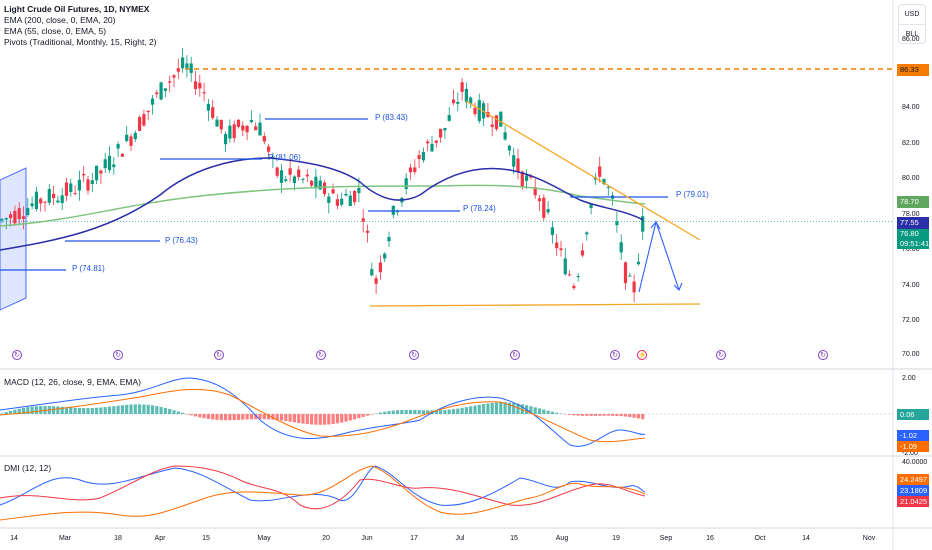 The image size is (932, 550). What do you see at coordinates (28, 468) in the screenshot?
I see `dmi-legend: DMI (12, 12)` at bounding box center [28, 468].